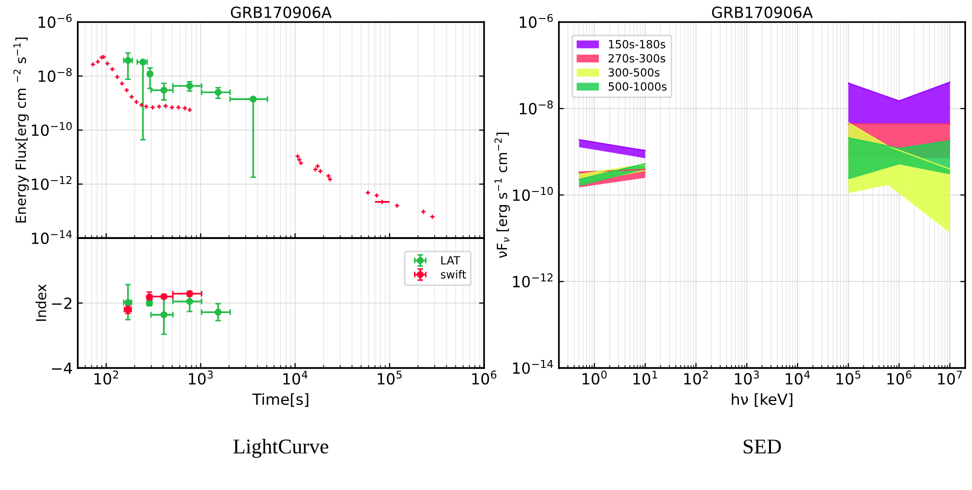 The image size is (972, 490). What do you see at coordinates (634, 72) in the screenshot?
I see `legend-label: 300-500s` at bounding box center [634, 72].